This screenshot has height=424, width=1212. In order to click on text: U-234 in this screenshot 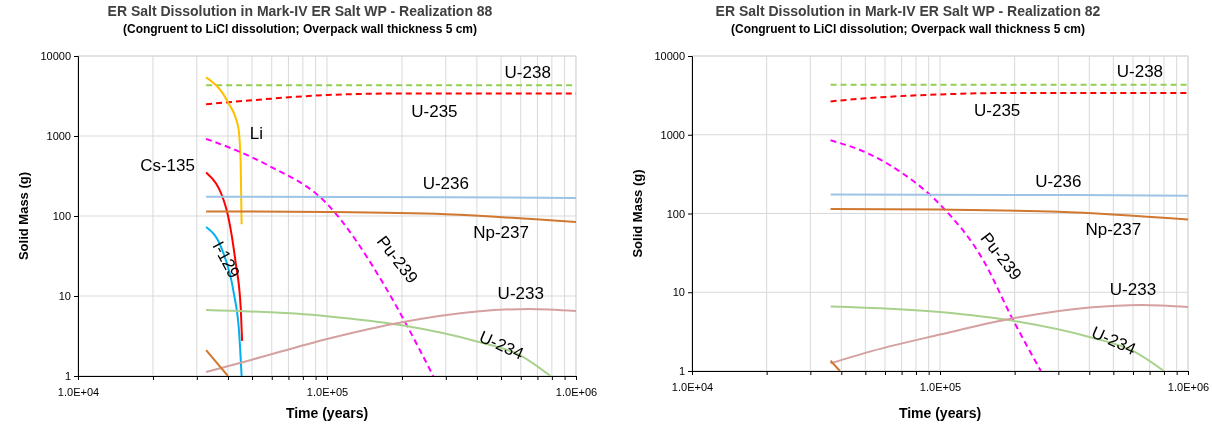, I will do `click(501, 345)`.